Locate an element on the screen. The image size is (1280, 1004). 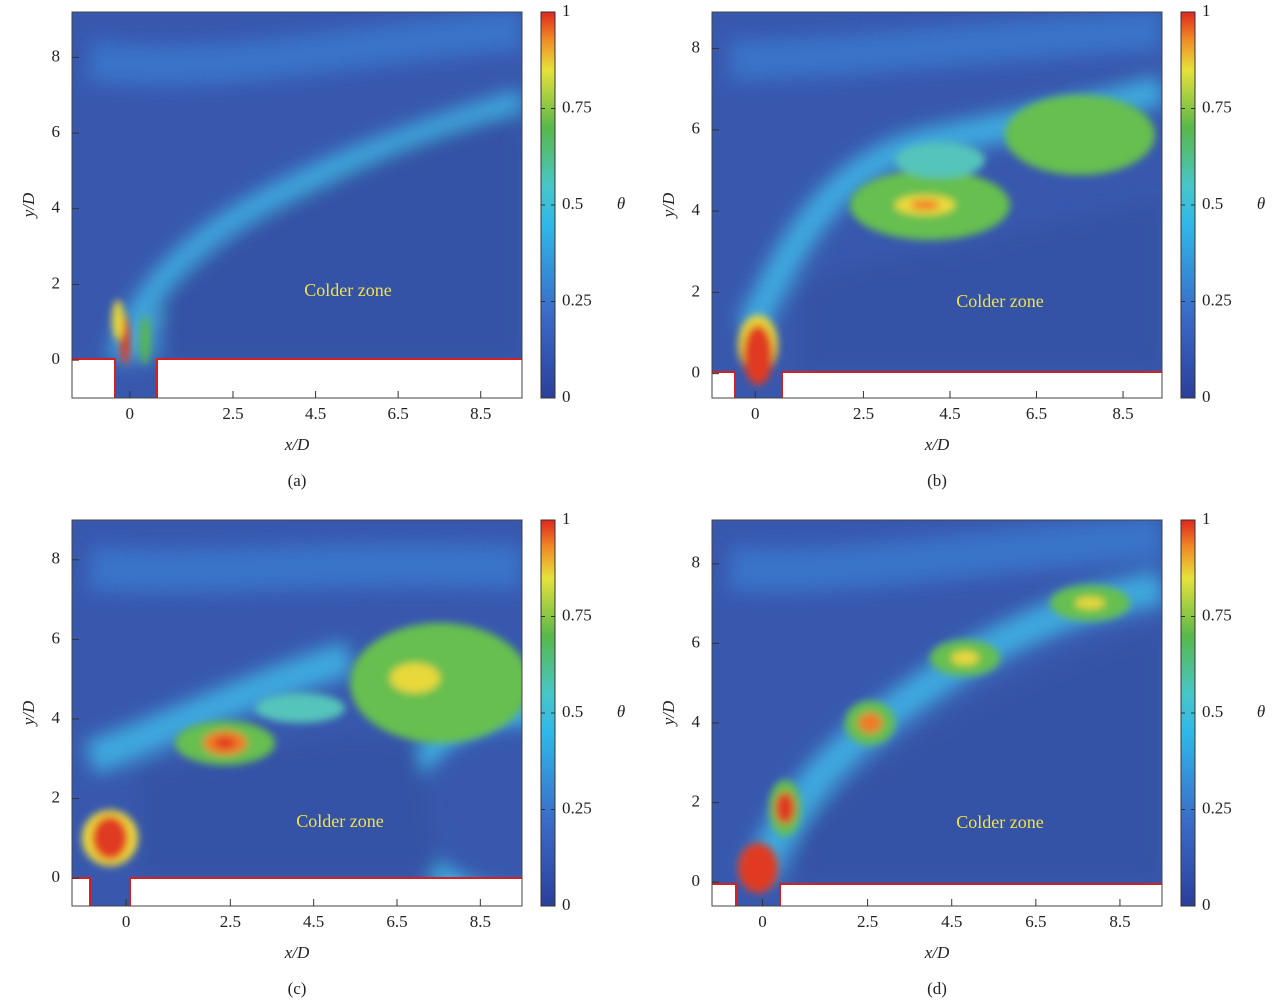
field-shapes is located at coordinates (304, 188).